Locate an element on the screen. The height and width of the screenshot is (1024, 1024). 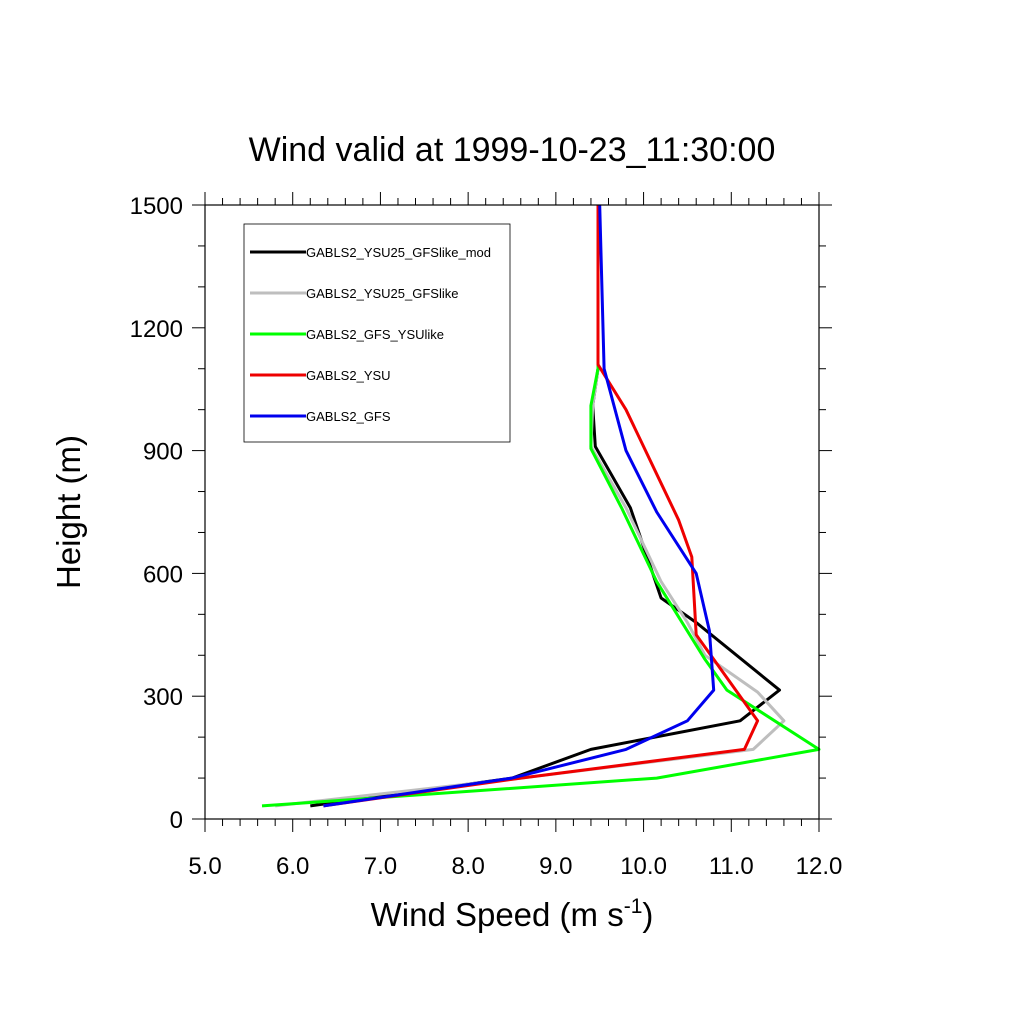
y-tick-label: 600 is located at coordinates (163, 574).